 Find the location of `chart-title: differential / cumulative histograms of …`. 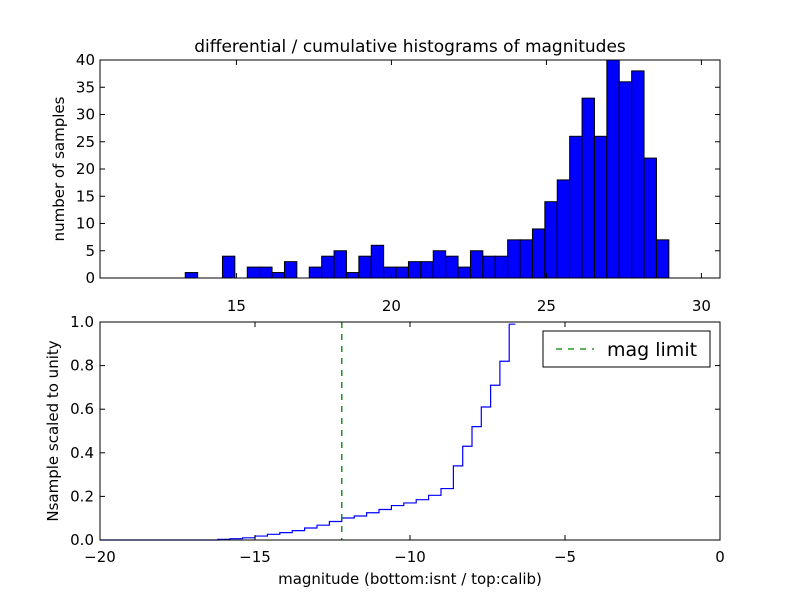

chart-title: differential / cumulative histograms of … is located at coordinates (410, 47).